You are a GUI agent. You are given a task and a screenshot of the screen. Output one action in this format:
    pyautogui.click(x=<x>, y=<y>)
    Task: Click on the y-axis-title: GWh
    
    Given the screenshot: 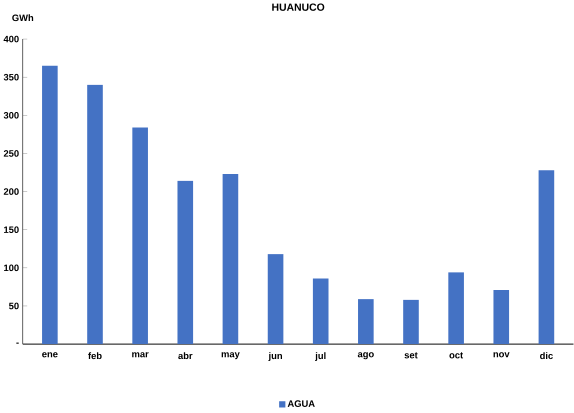 What is the action you would take?
    pyautogui.click(x=23, y=18)
    